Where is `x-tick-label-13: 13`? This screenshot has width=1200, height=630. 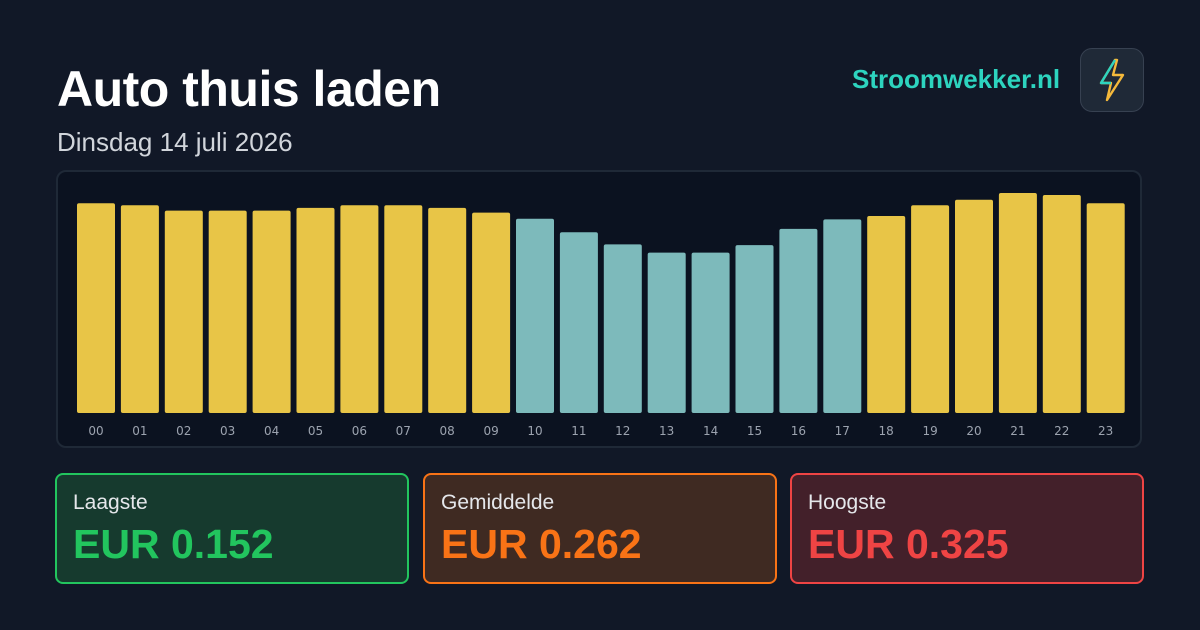
x-tick-label-13: 13 is located at coordinates (666, 431).